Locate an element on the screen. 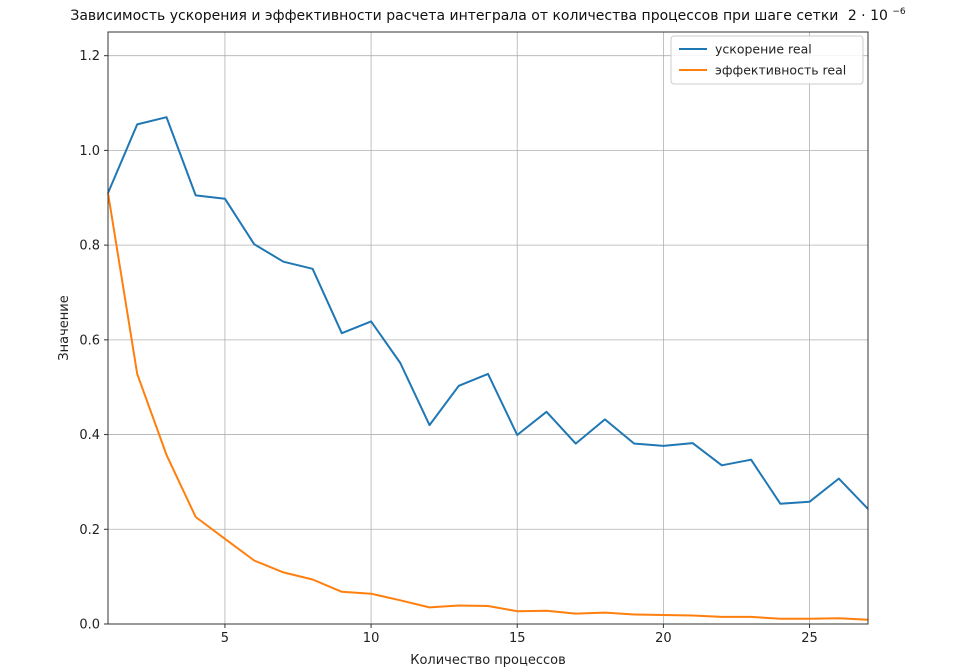  legend-label-2: эффективность real is located at coordinates (780, 70).